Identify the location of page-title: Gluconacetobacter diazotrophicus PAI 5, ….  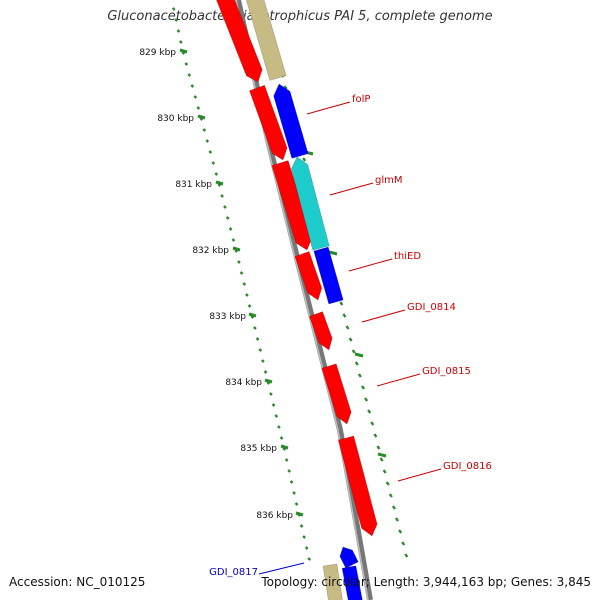
(300, 16).